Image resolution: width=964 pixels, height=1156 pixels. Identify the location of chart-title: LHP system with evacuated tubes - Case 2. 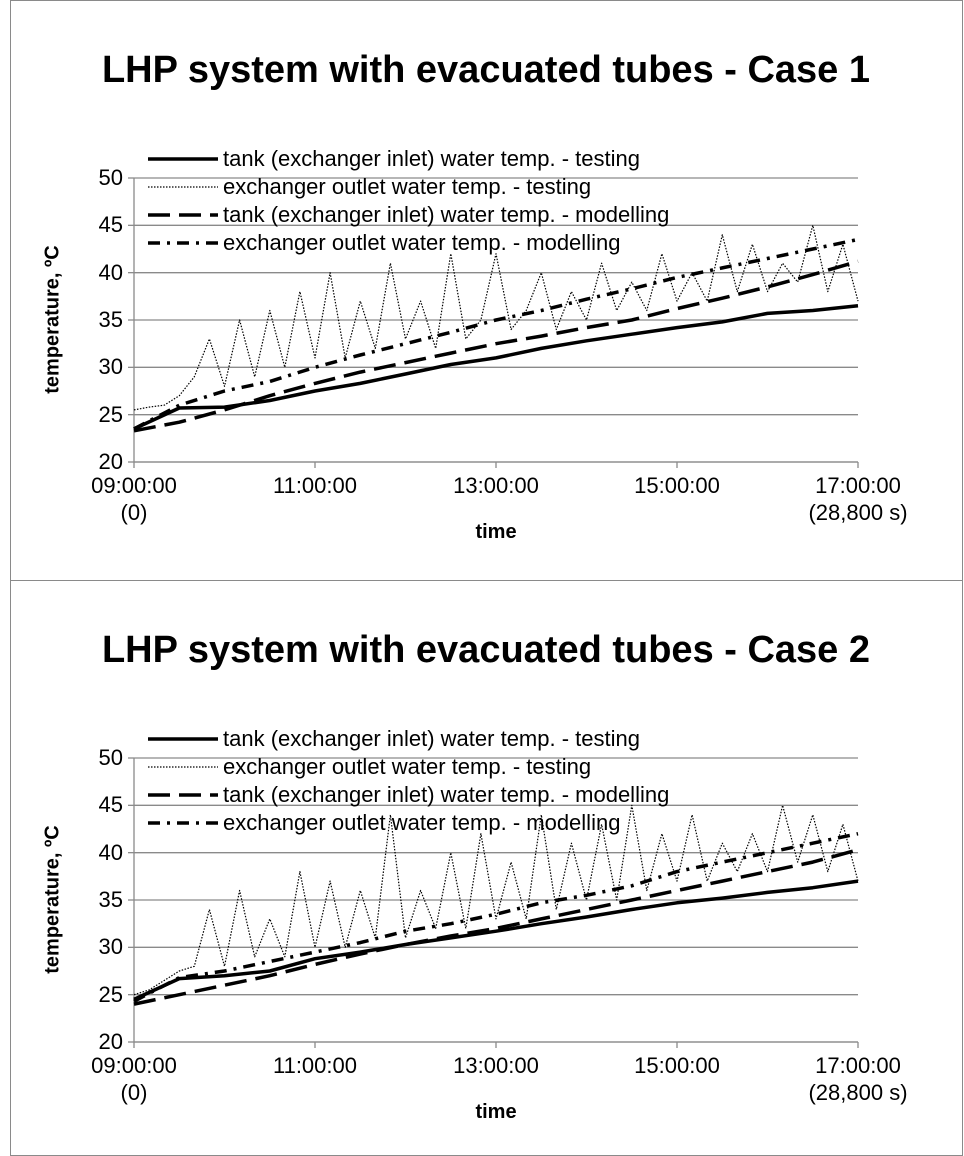
(486, 650).